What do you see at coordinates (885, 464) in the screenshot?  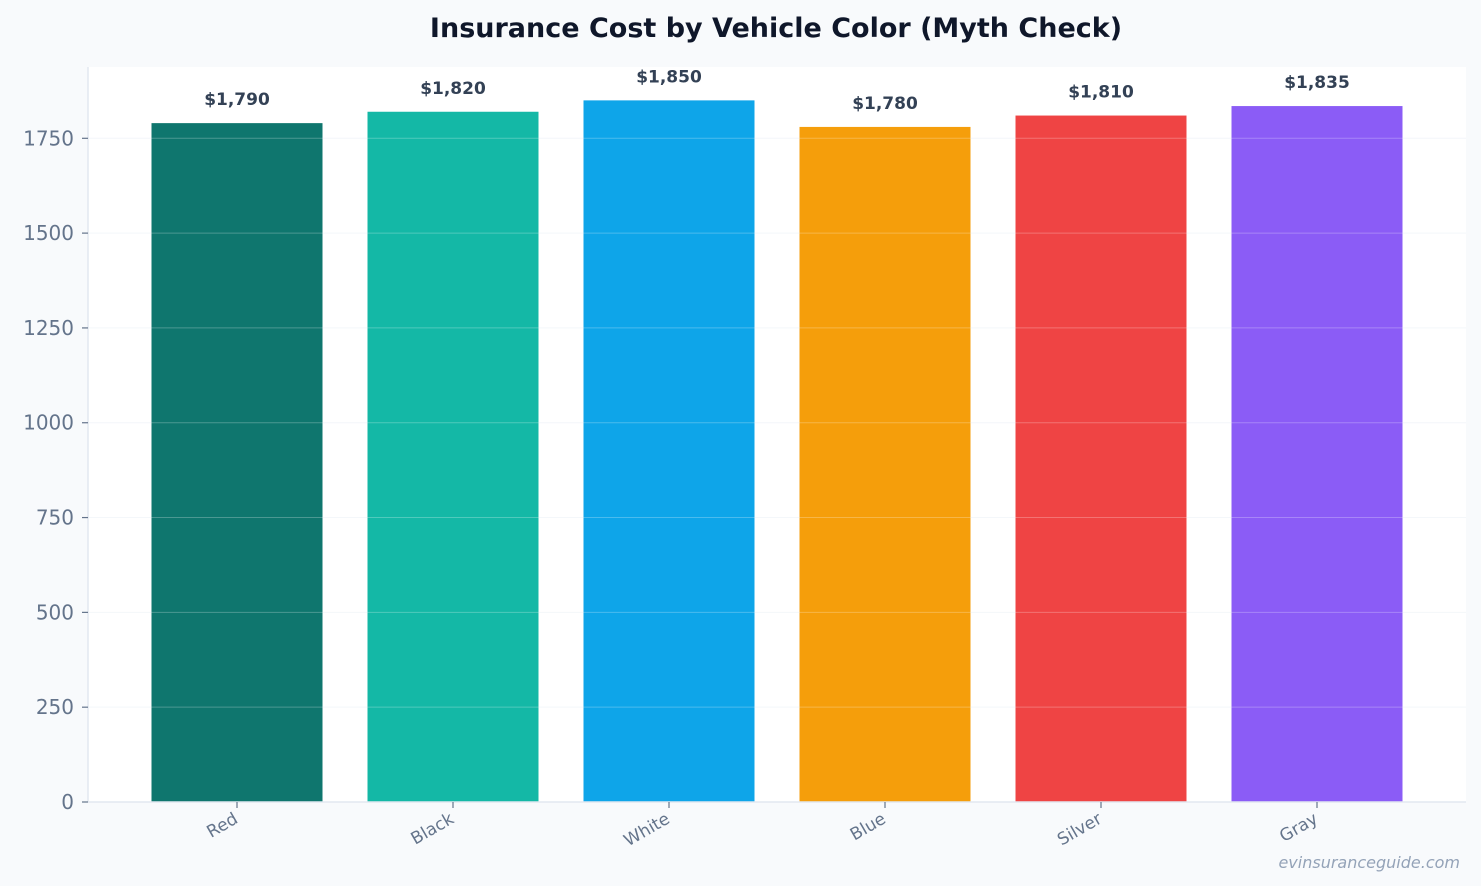 I see `bar-blue` at bounding box center [885, 464].